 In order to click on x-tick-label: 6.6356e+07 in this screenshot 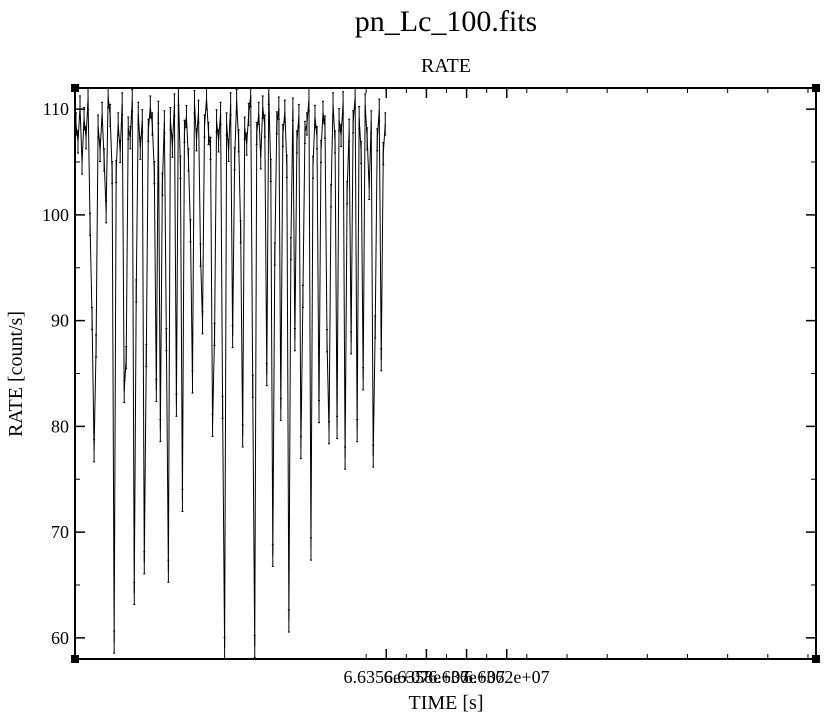, I will do `click(386, 677)`.